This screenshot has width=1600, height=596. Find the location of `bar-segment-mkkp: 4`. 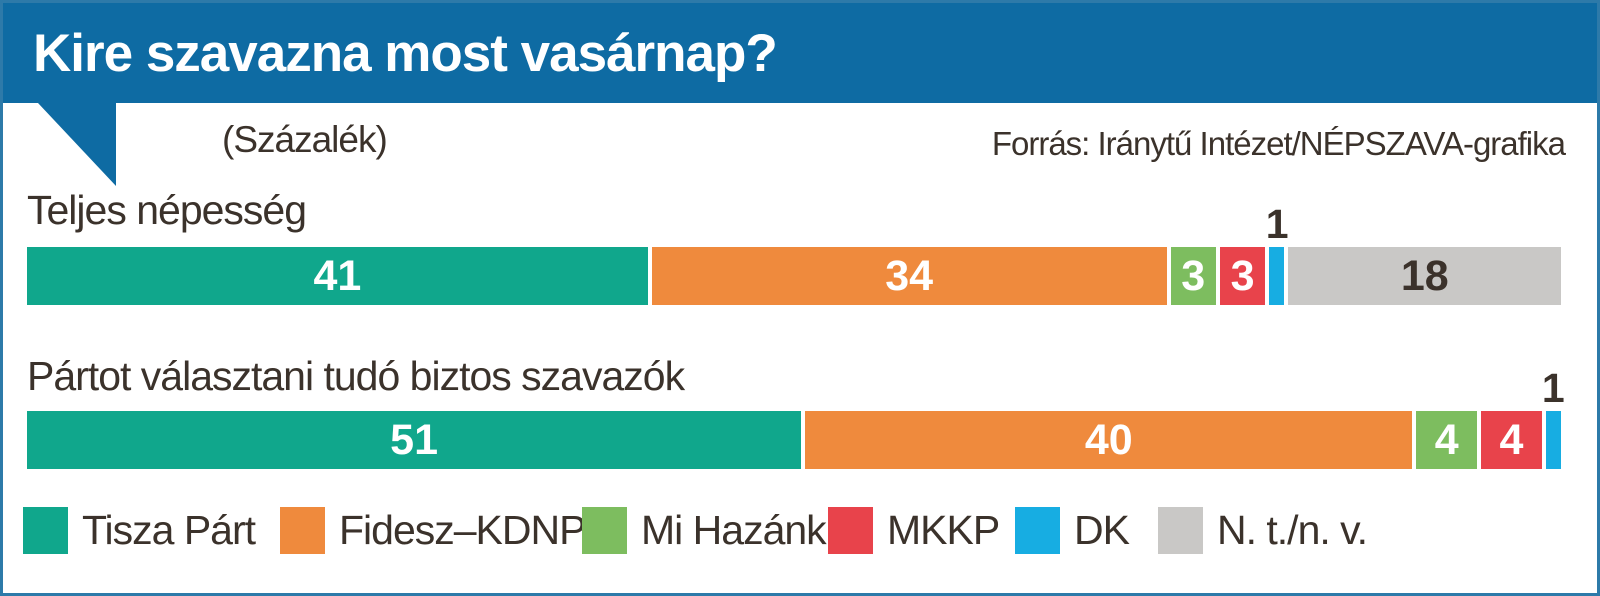

bar-segment-mkkp: 4 is located at coordinates (1511, 440).